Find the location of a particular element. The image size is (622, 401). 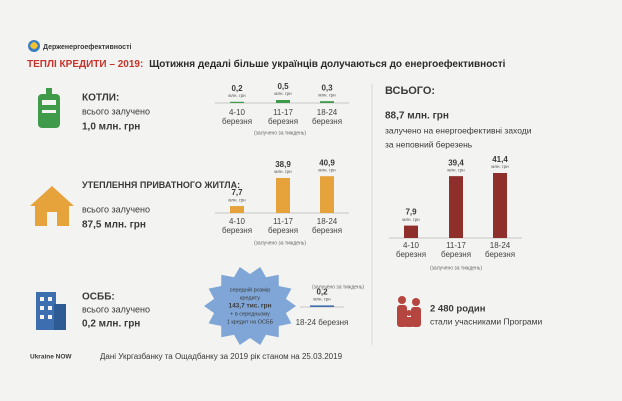

summary-total: 88,7 млн. грн is located at coordinates (417, 116).